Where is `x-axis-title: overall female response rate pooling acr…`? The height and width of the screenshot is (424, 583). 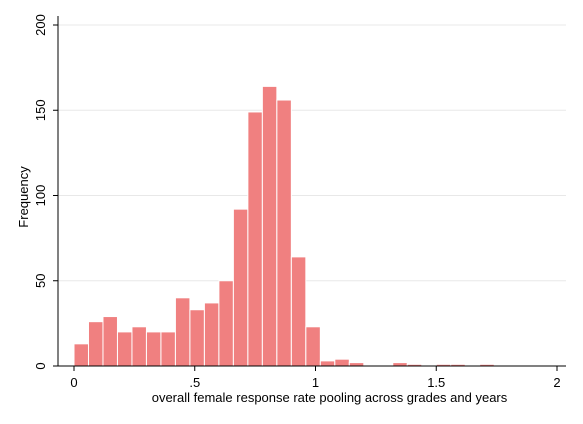 x-axis-title: overall female response rate pooling acr… is located at coordinates (330, 397).